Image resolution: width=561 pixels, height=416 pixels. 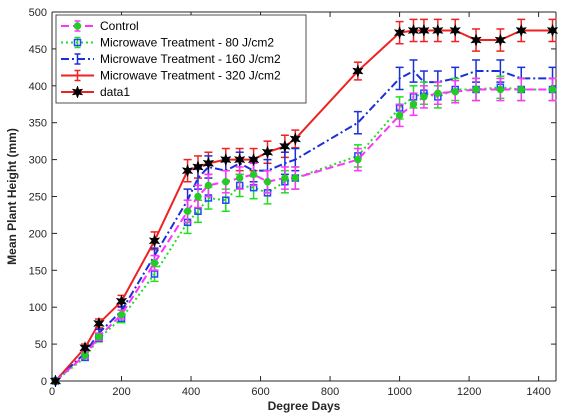 I want to click on x-axis-label: Degree Days, so click(x=304, y=406).